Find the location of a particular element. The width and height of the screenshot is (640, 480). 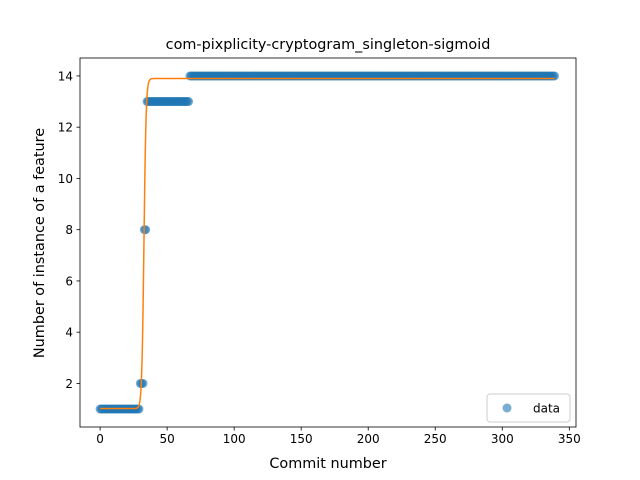

y-tick-label: 8 is located at coordinates (69, 230).